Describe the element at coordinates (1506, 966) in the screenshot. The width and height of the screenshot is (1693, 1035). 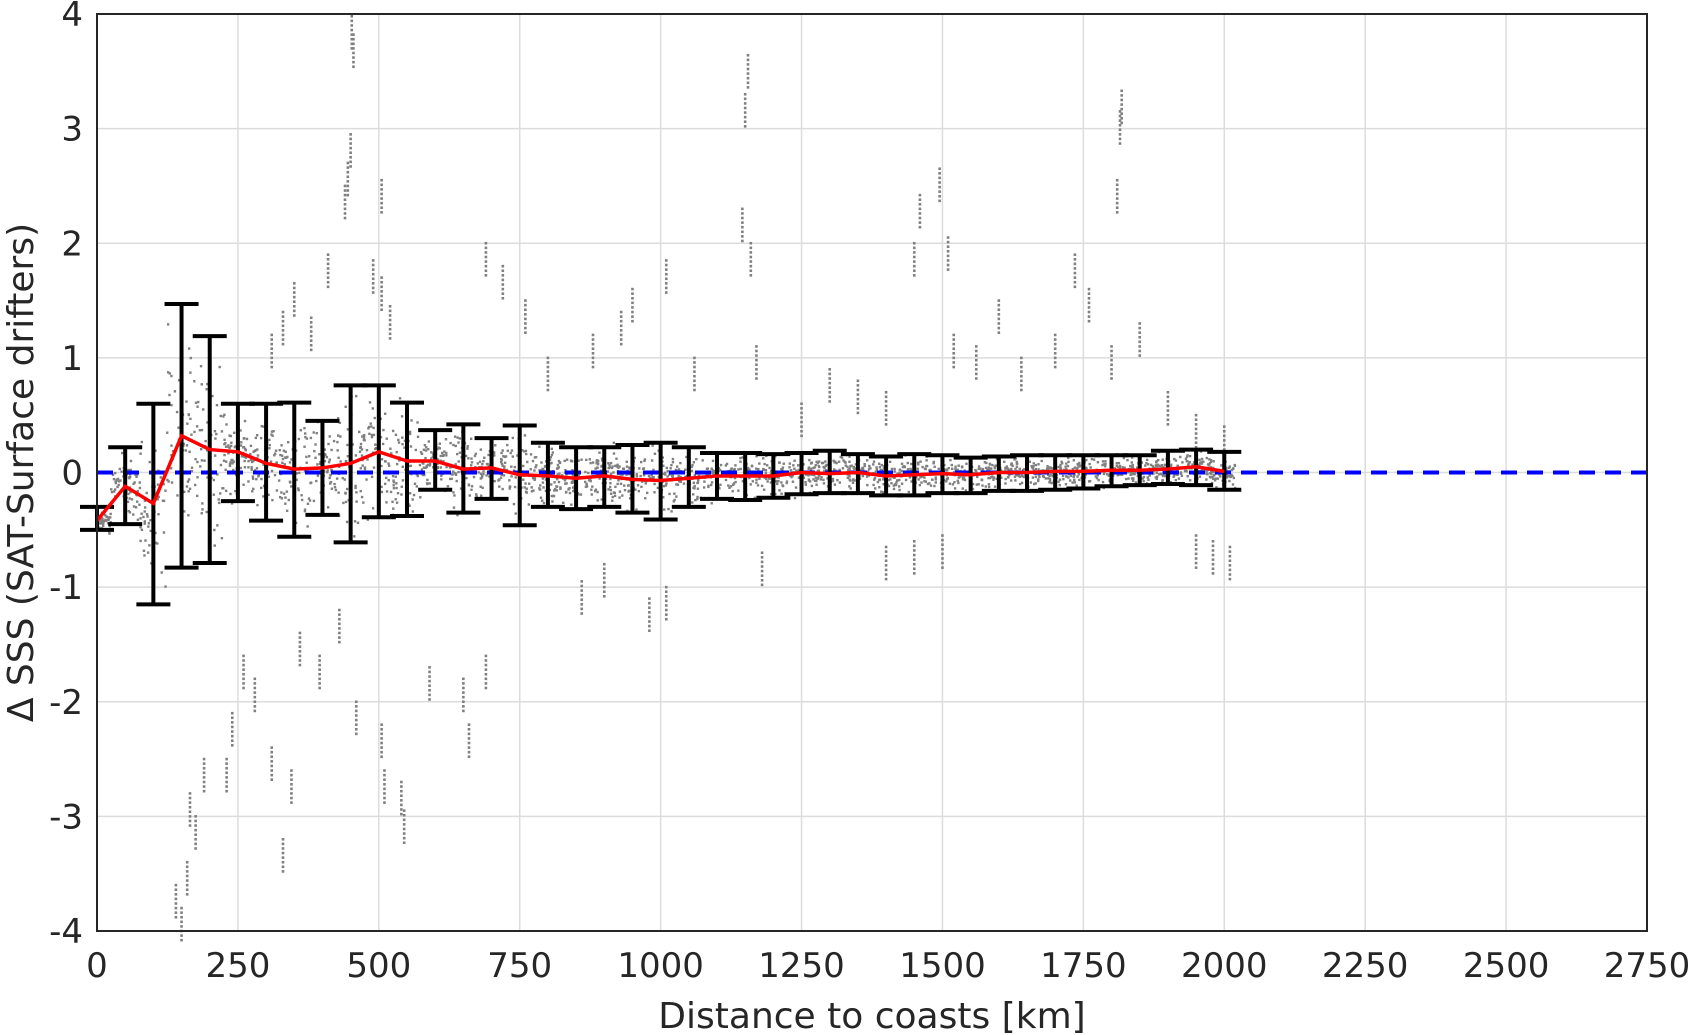
I see `x-tick-label: 2500` at that location.